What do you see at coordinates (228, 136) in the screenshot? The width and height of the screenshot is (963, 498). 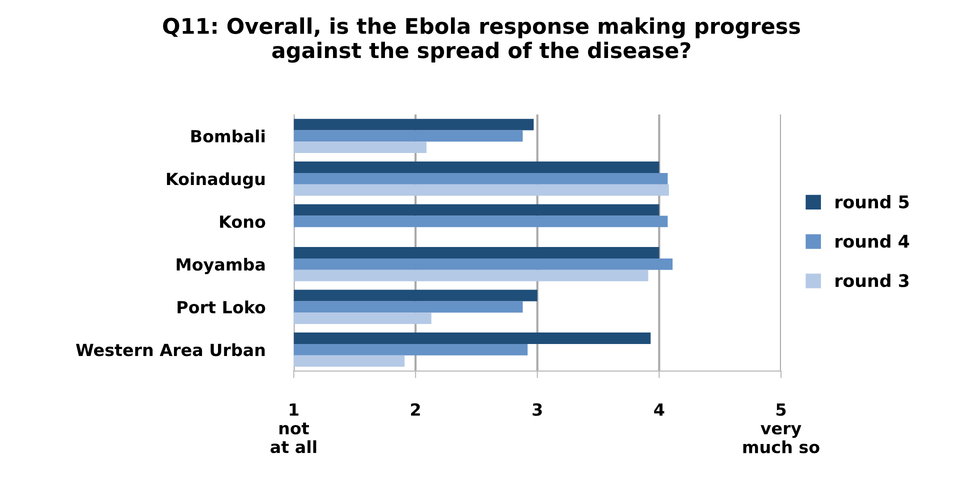 I see `y-tick-label: Bombali` at bounding box center [228, 136].